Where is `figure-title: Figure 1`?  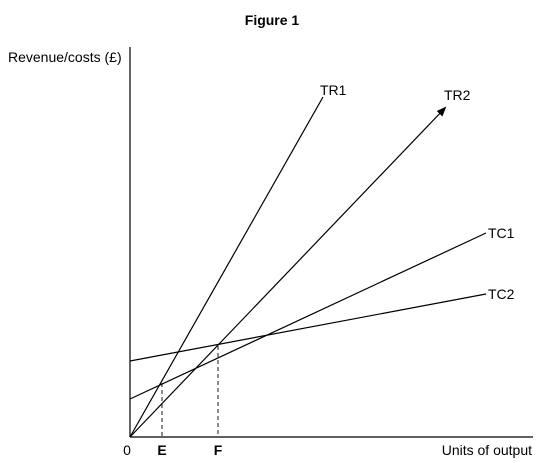 figure-title: Figure 1 is located at coordinates (272, 20).